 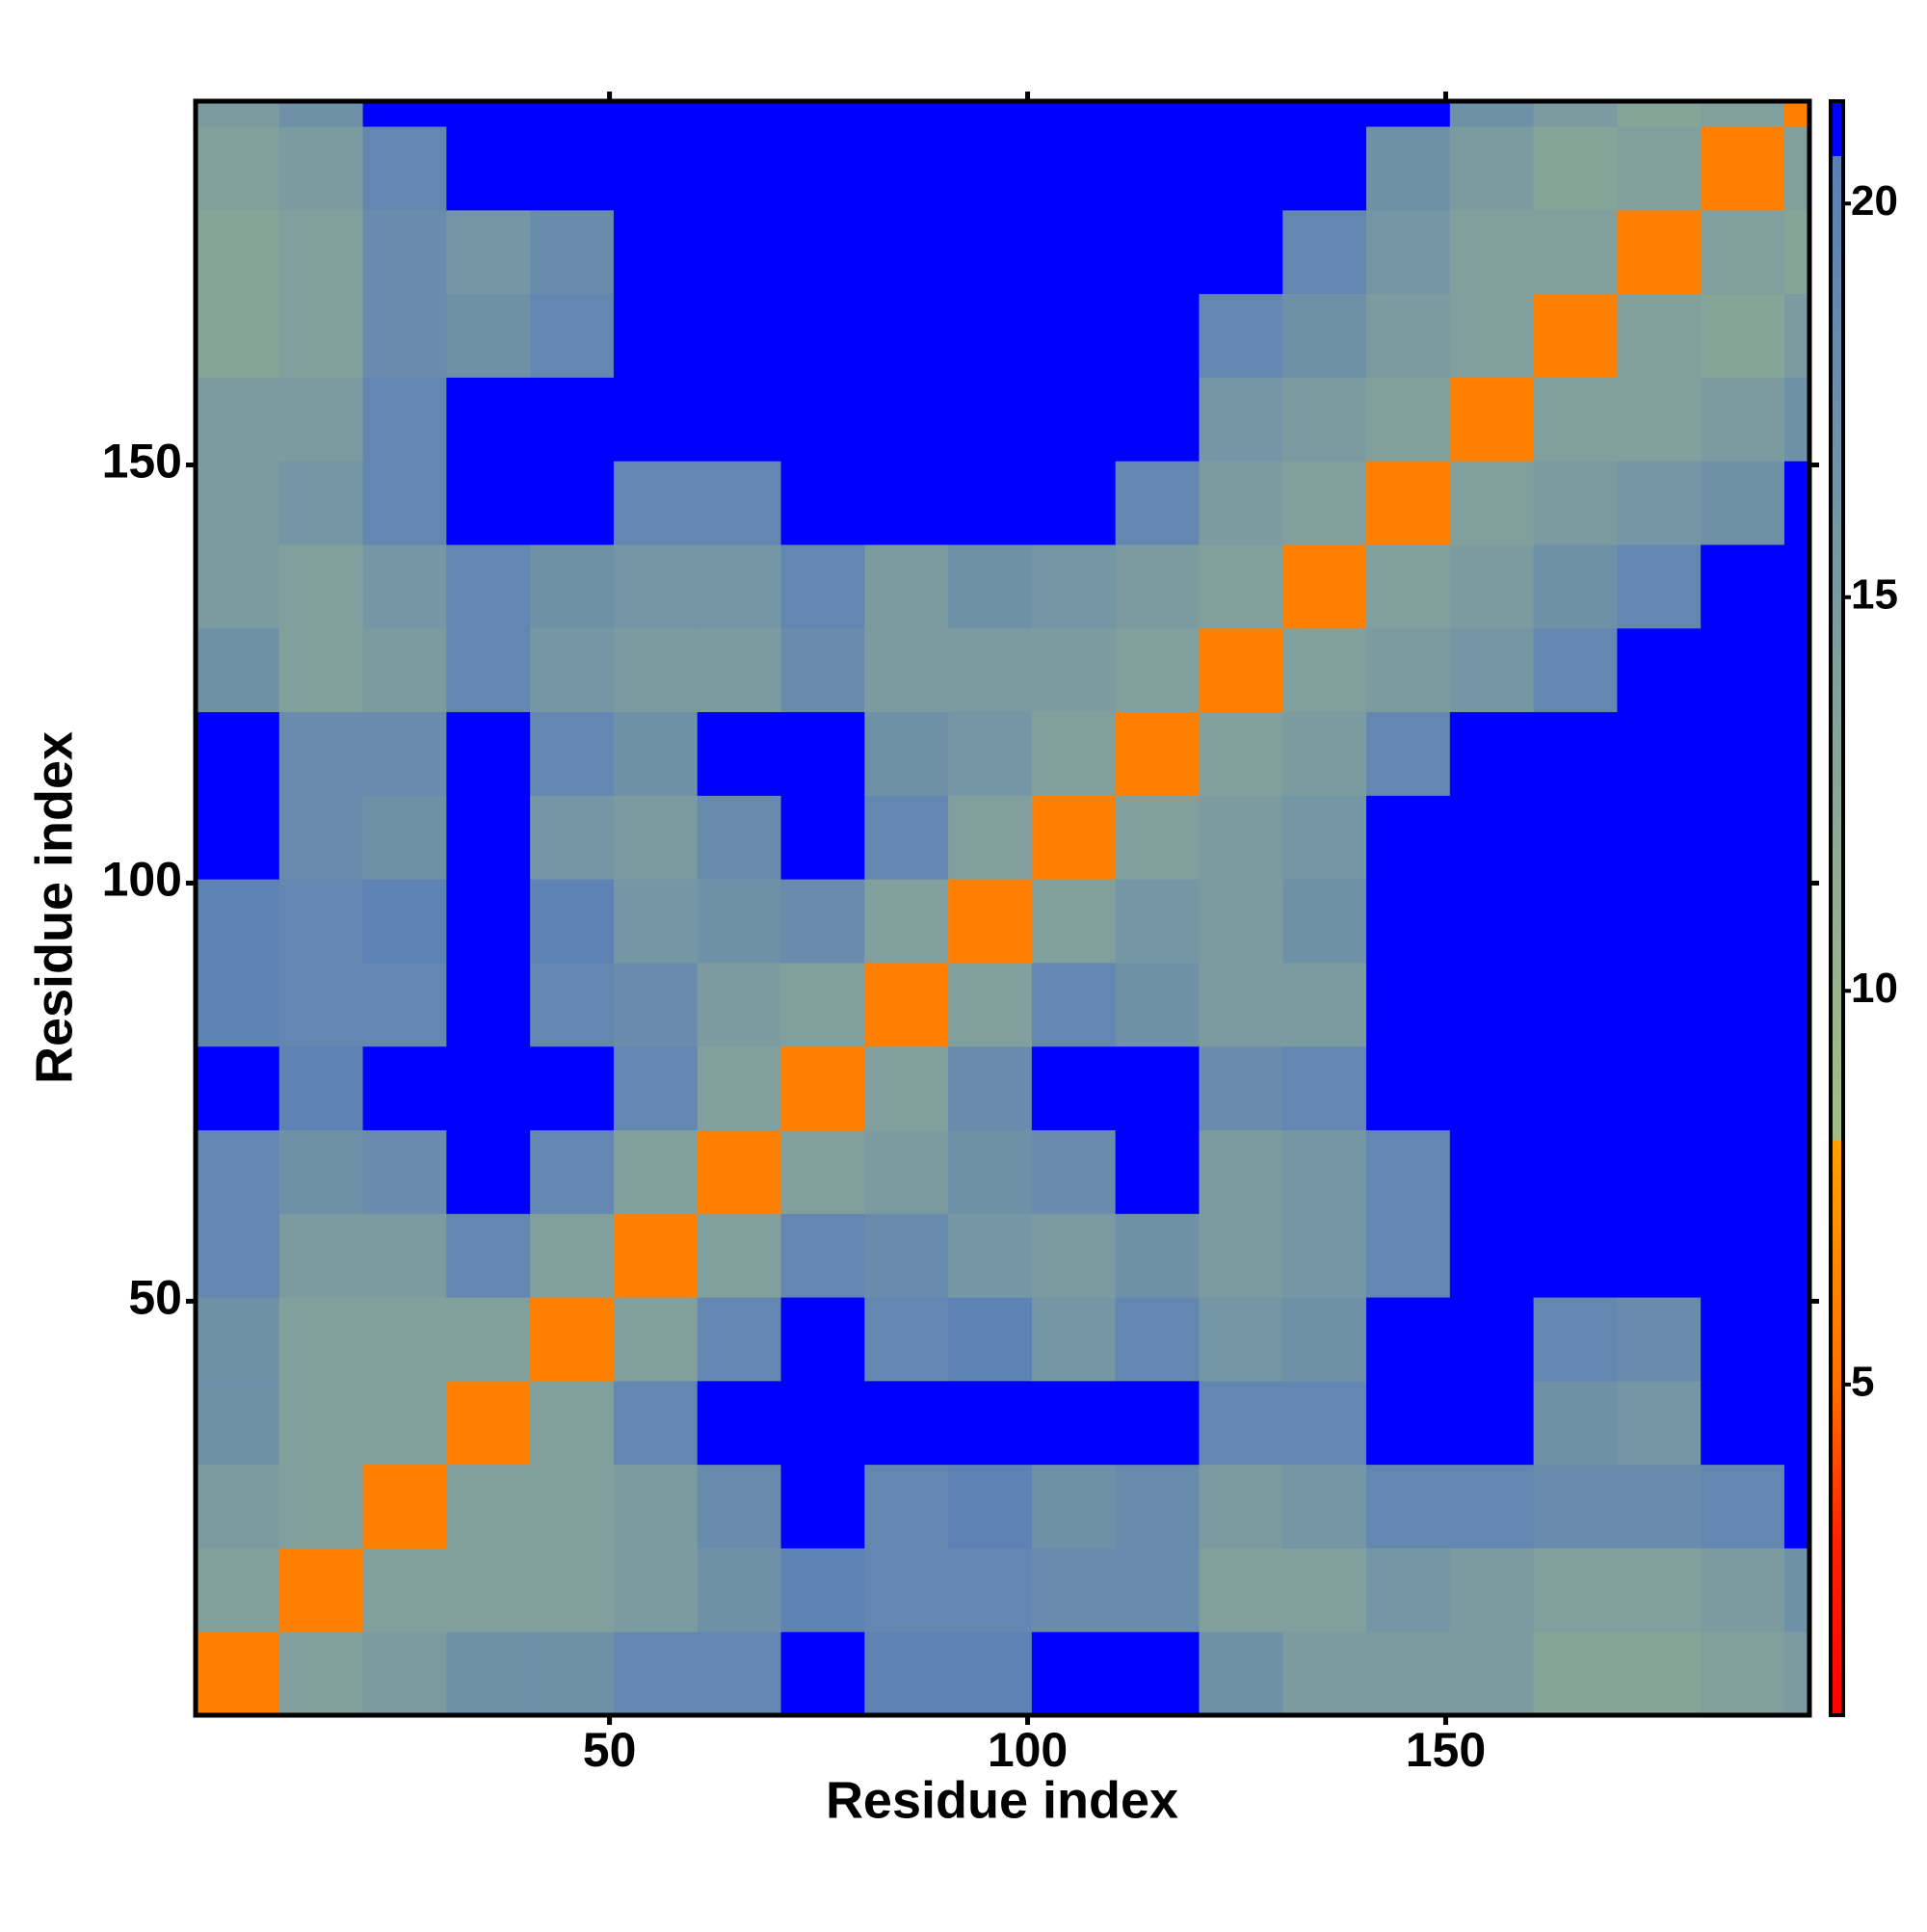 I want to click on x-tick-label: 150, so click(x=1446, y=1750).